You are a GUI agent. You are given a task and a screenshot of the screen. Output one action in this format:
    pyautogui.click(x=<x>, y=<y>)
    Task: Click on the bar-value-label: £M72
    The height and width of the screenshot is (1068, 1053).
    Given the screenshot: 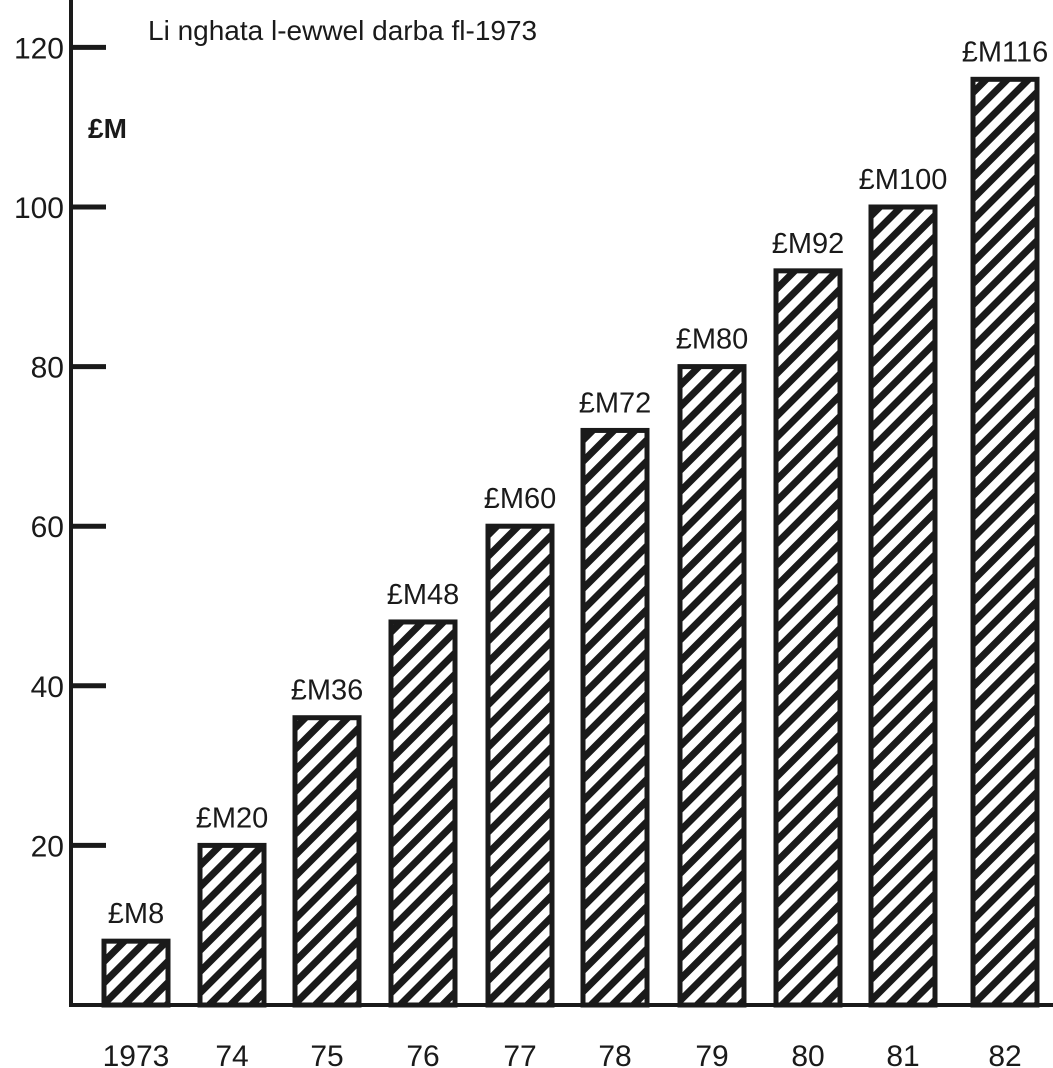 What is the action you would take?
    pyautogui.click(x=615, y=403)
    